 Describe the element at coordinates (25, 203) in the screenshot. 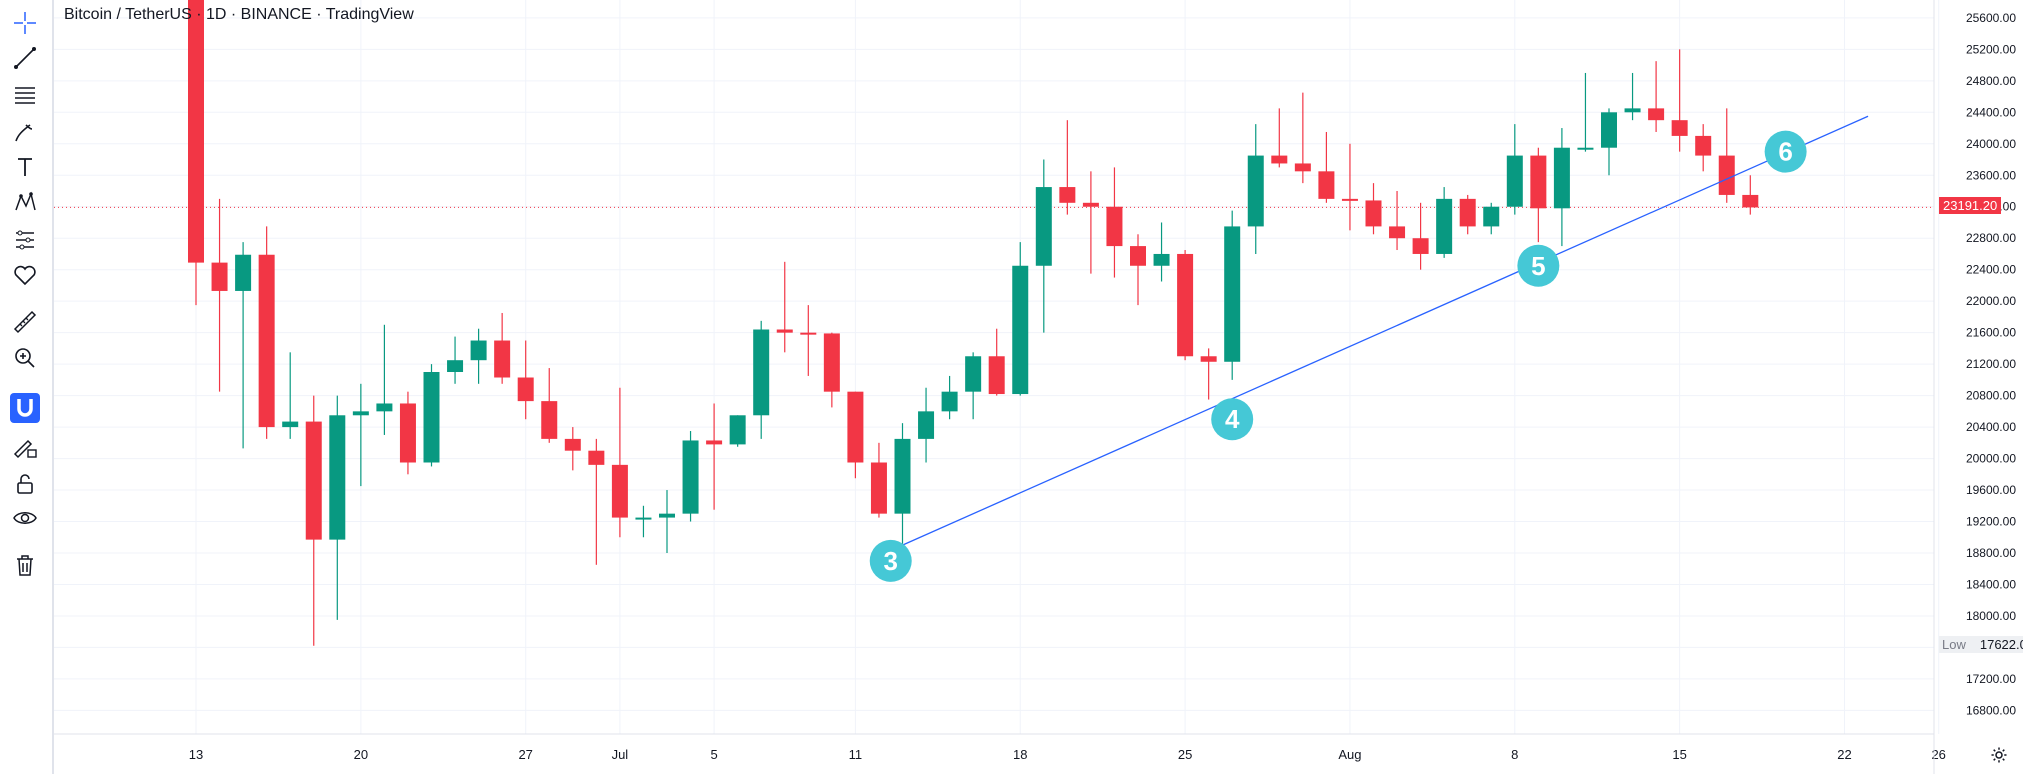

I see `pattern-icon` at that location.